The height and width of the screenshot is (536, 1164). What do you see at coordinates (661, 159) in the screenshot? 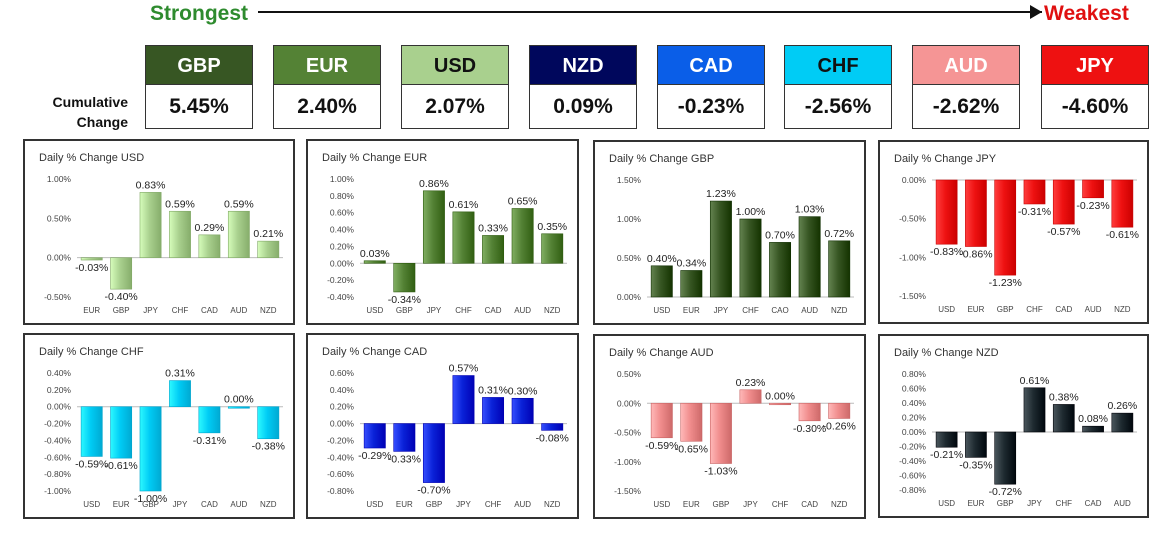
I see `chart-title: Daily % Change GBP` at bounding box center [661, 159].